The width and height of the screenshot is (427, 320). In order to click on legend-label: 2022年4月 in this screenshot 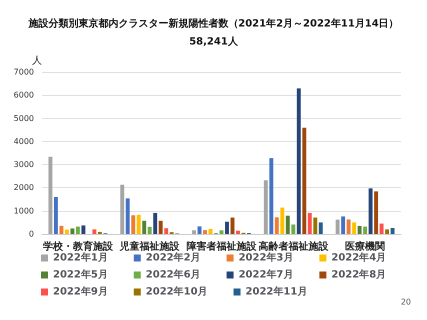, I will do `click(358, 258)`.